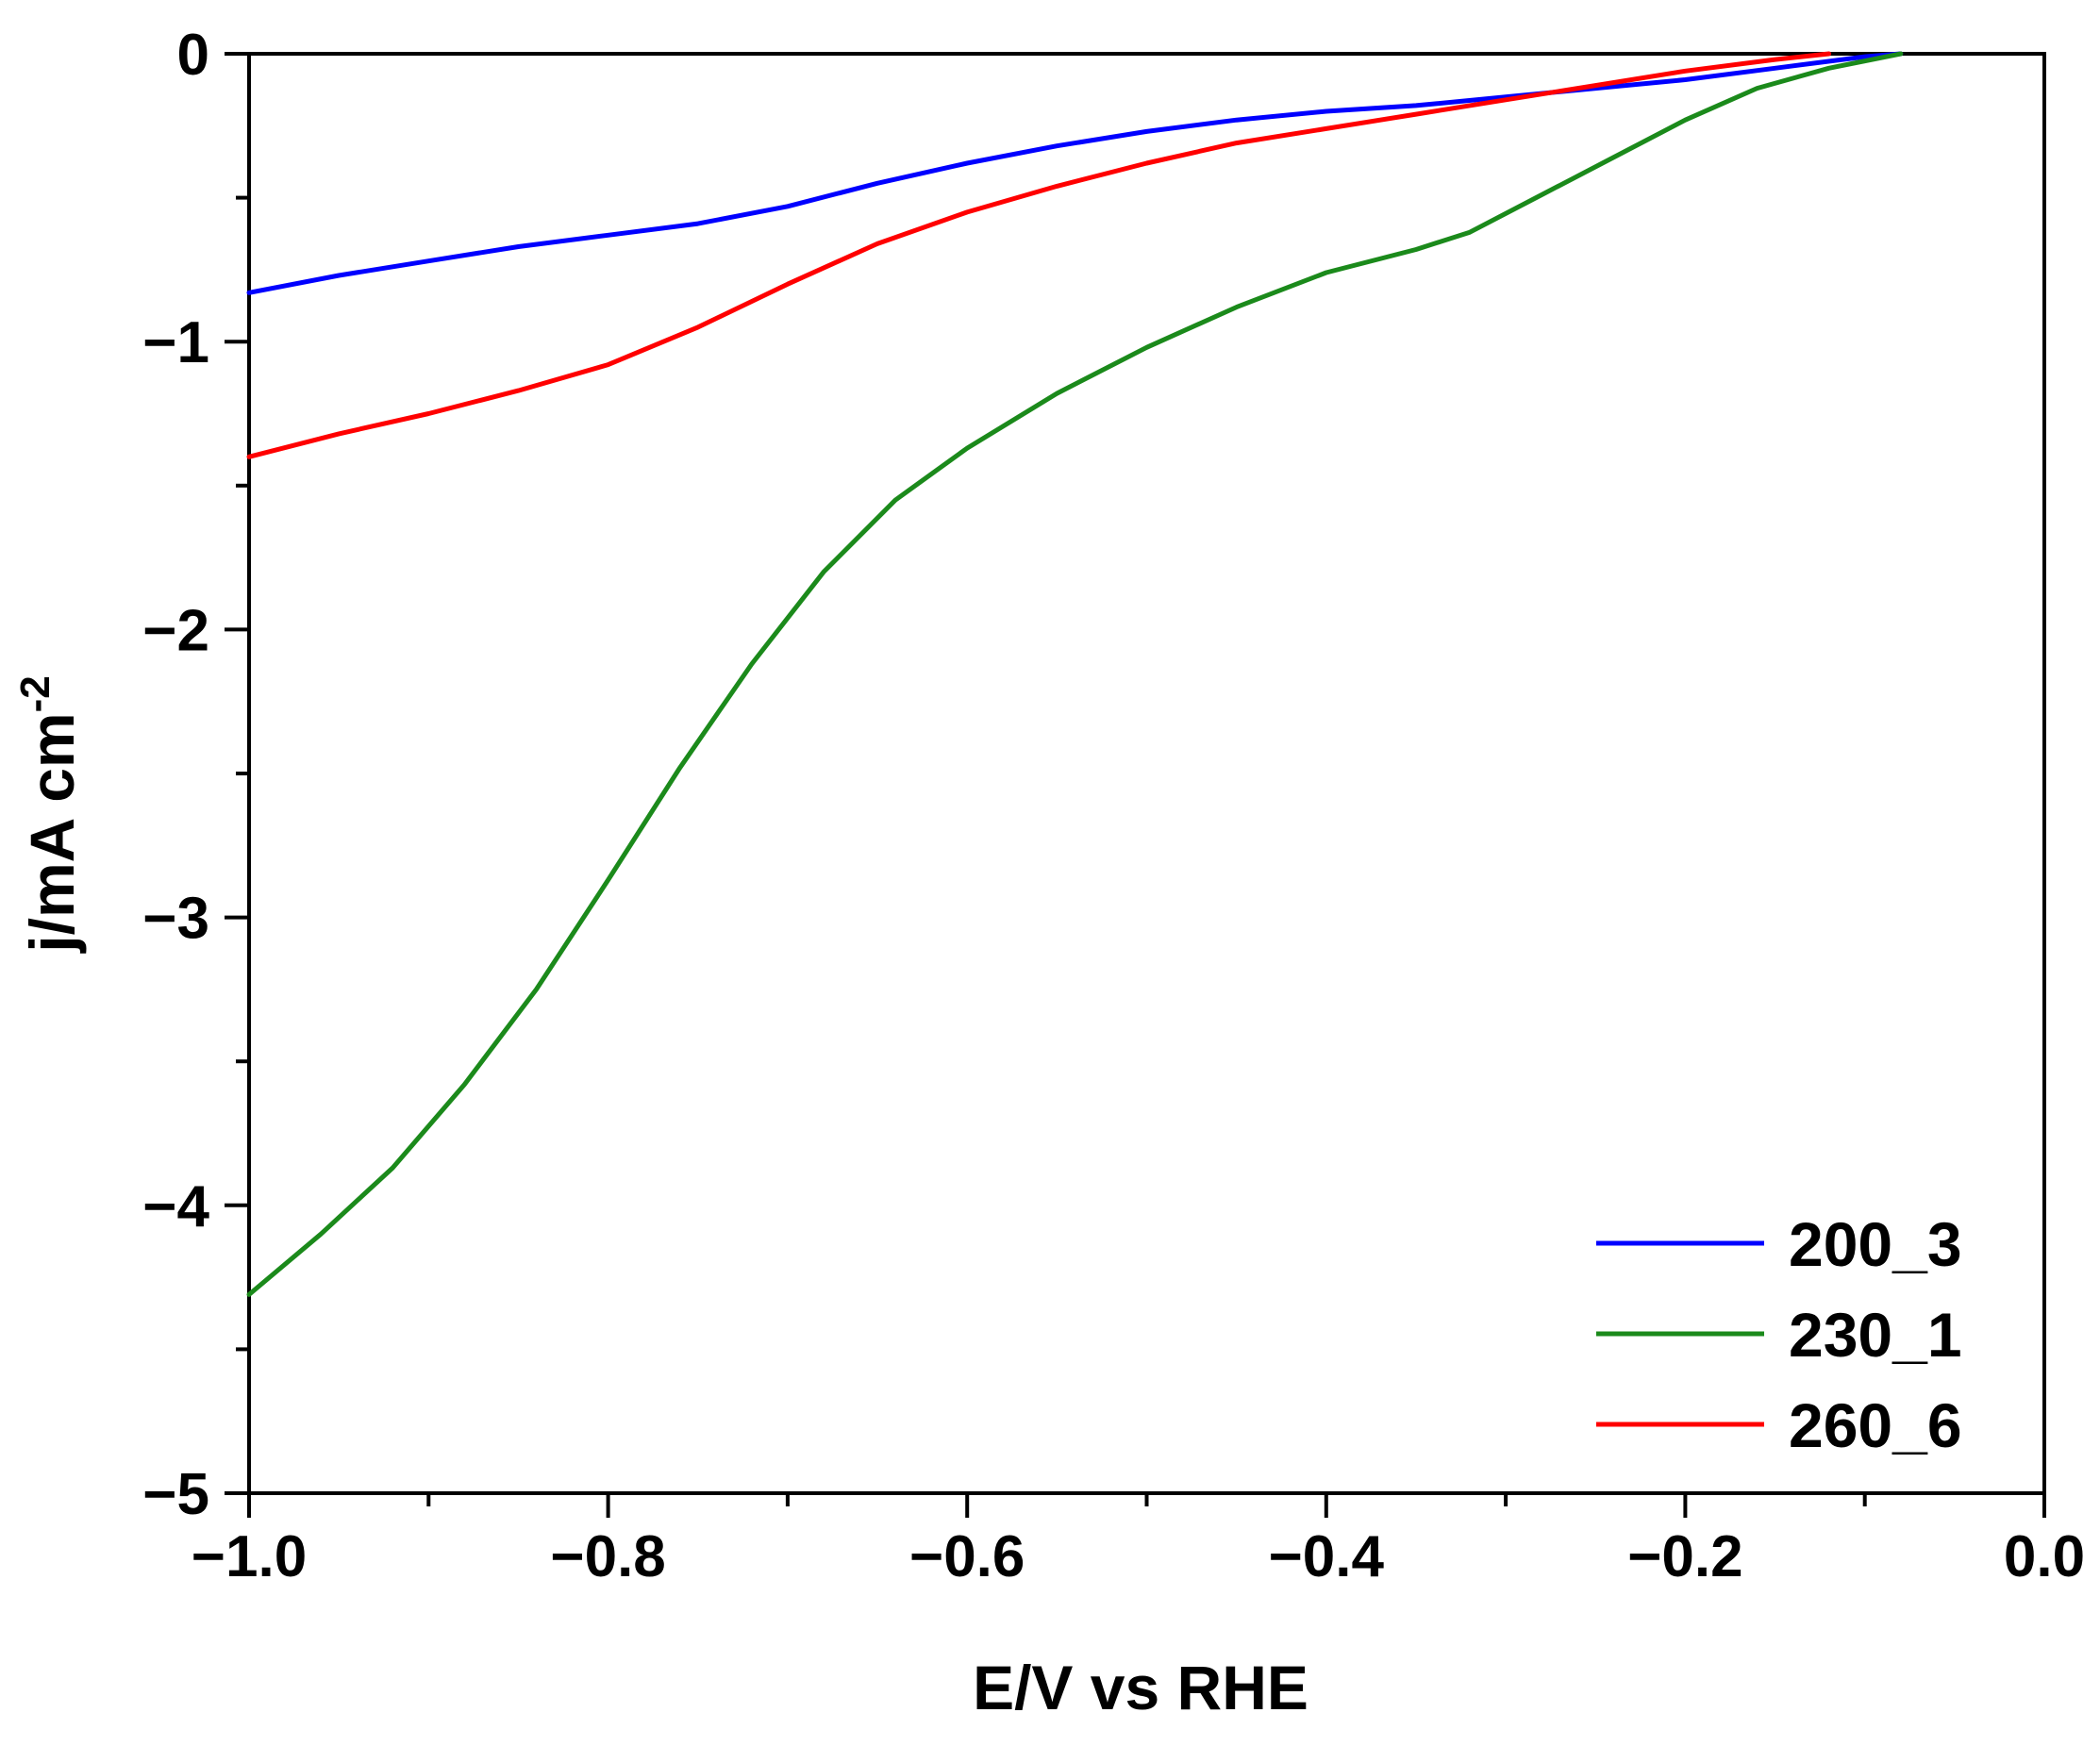  I want to click on y-tick-label: −3, so click(175, 919).